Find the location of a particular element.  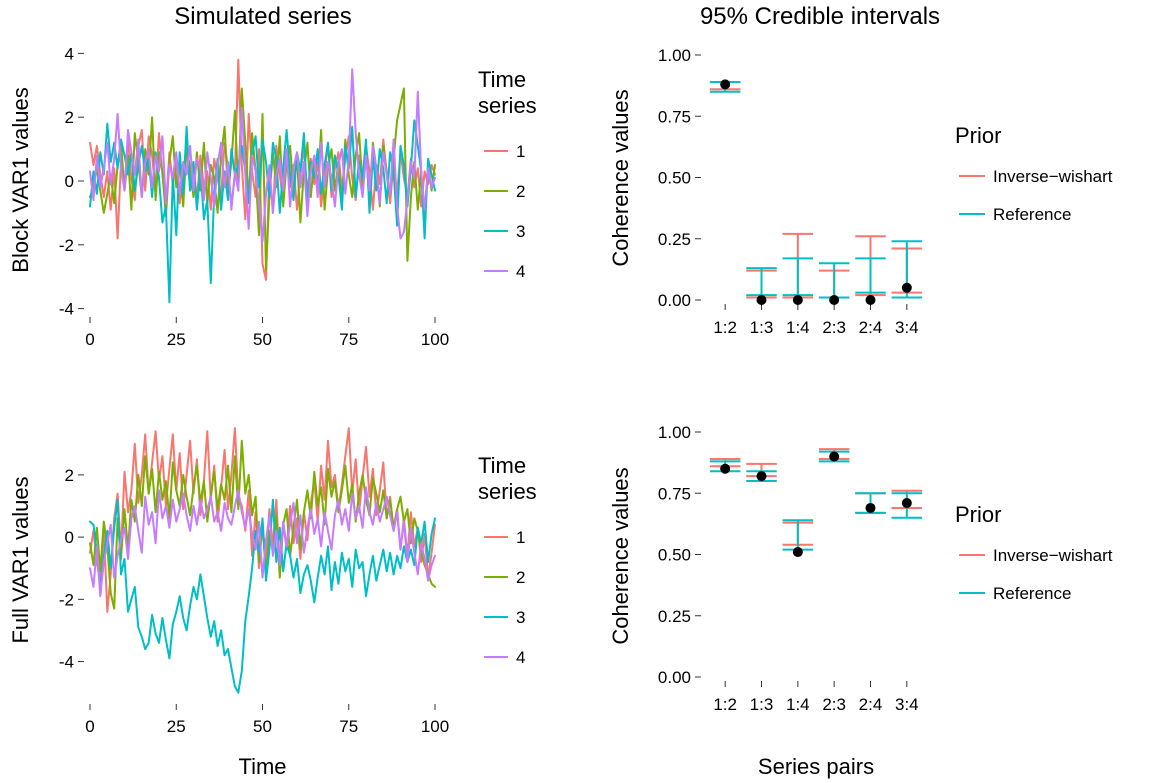

y-tick-label: 4 is located at coordinates (69, 53).